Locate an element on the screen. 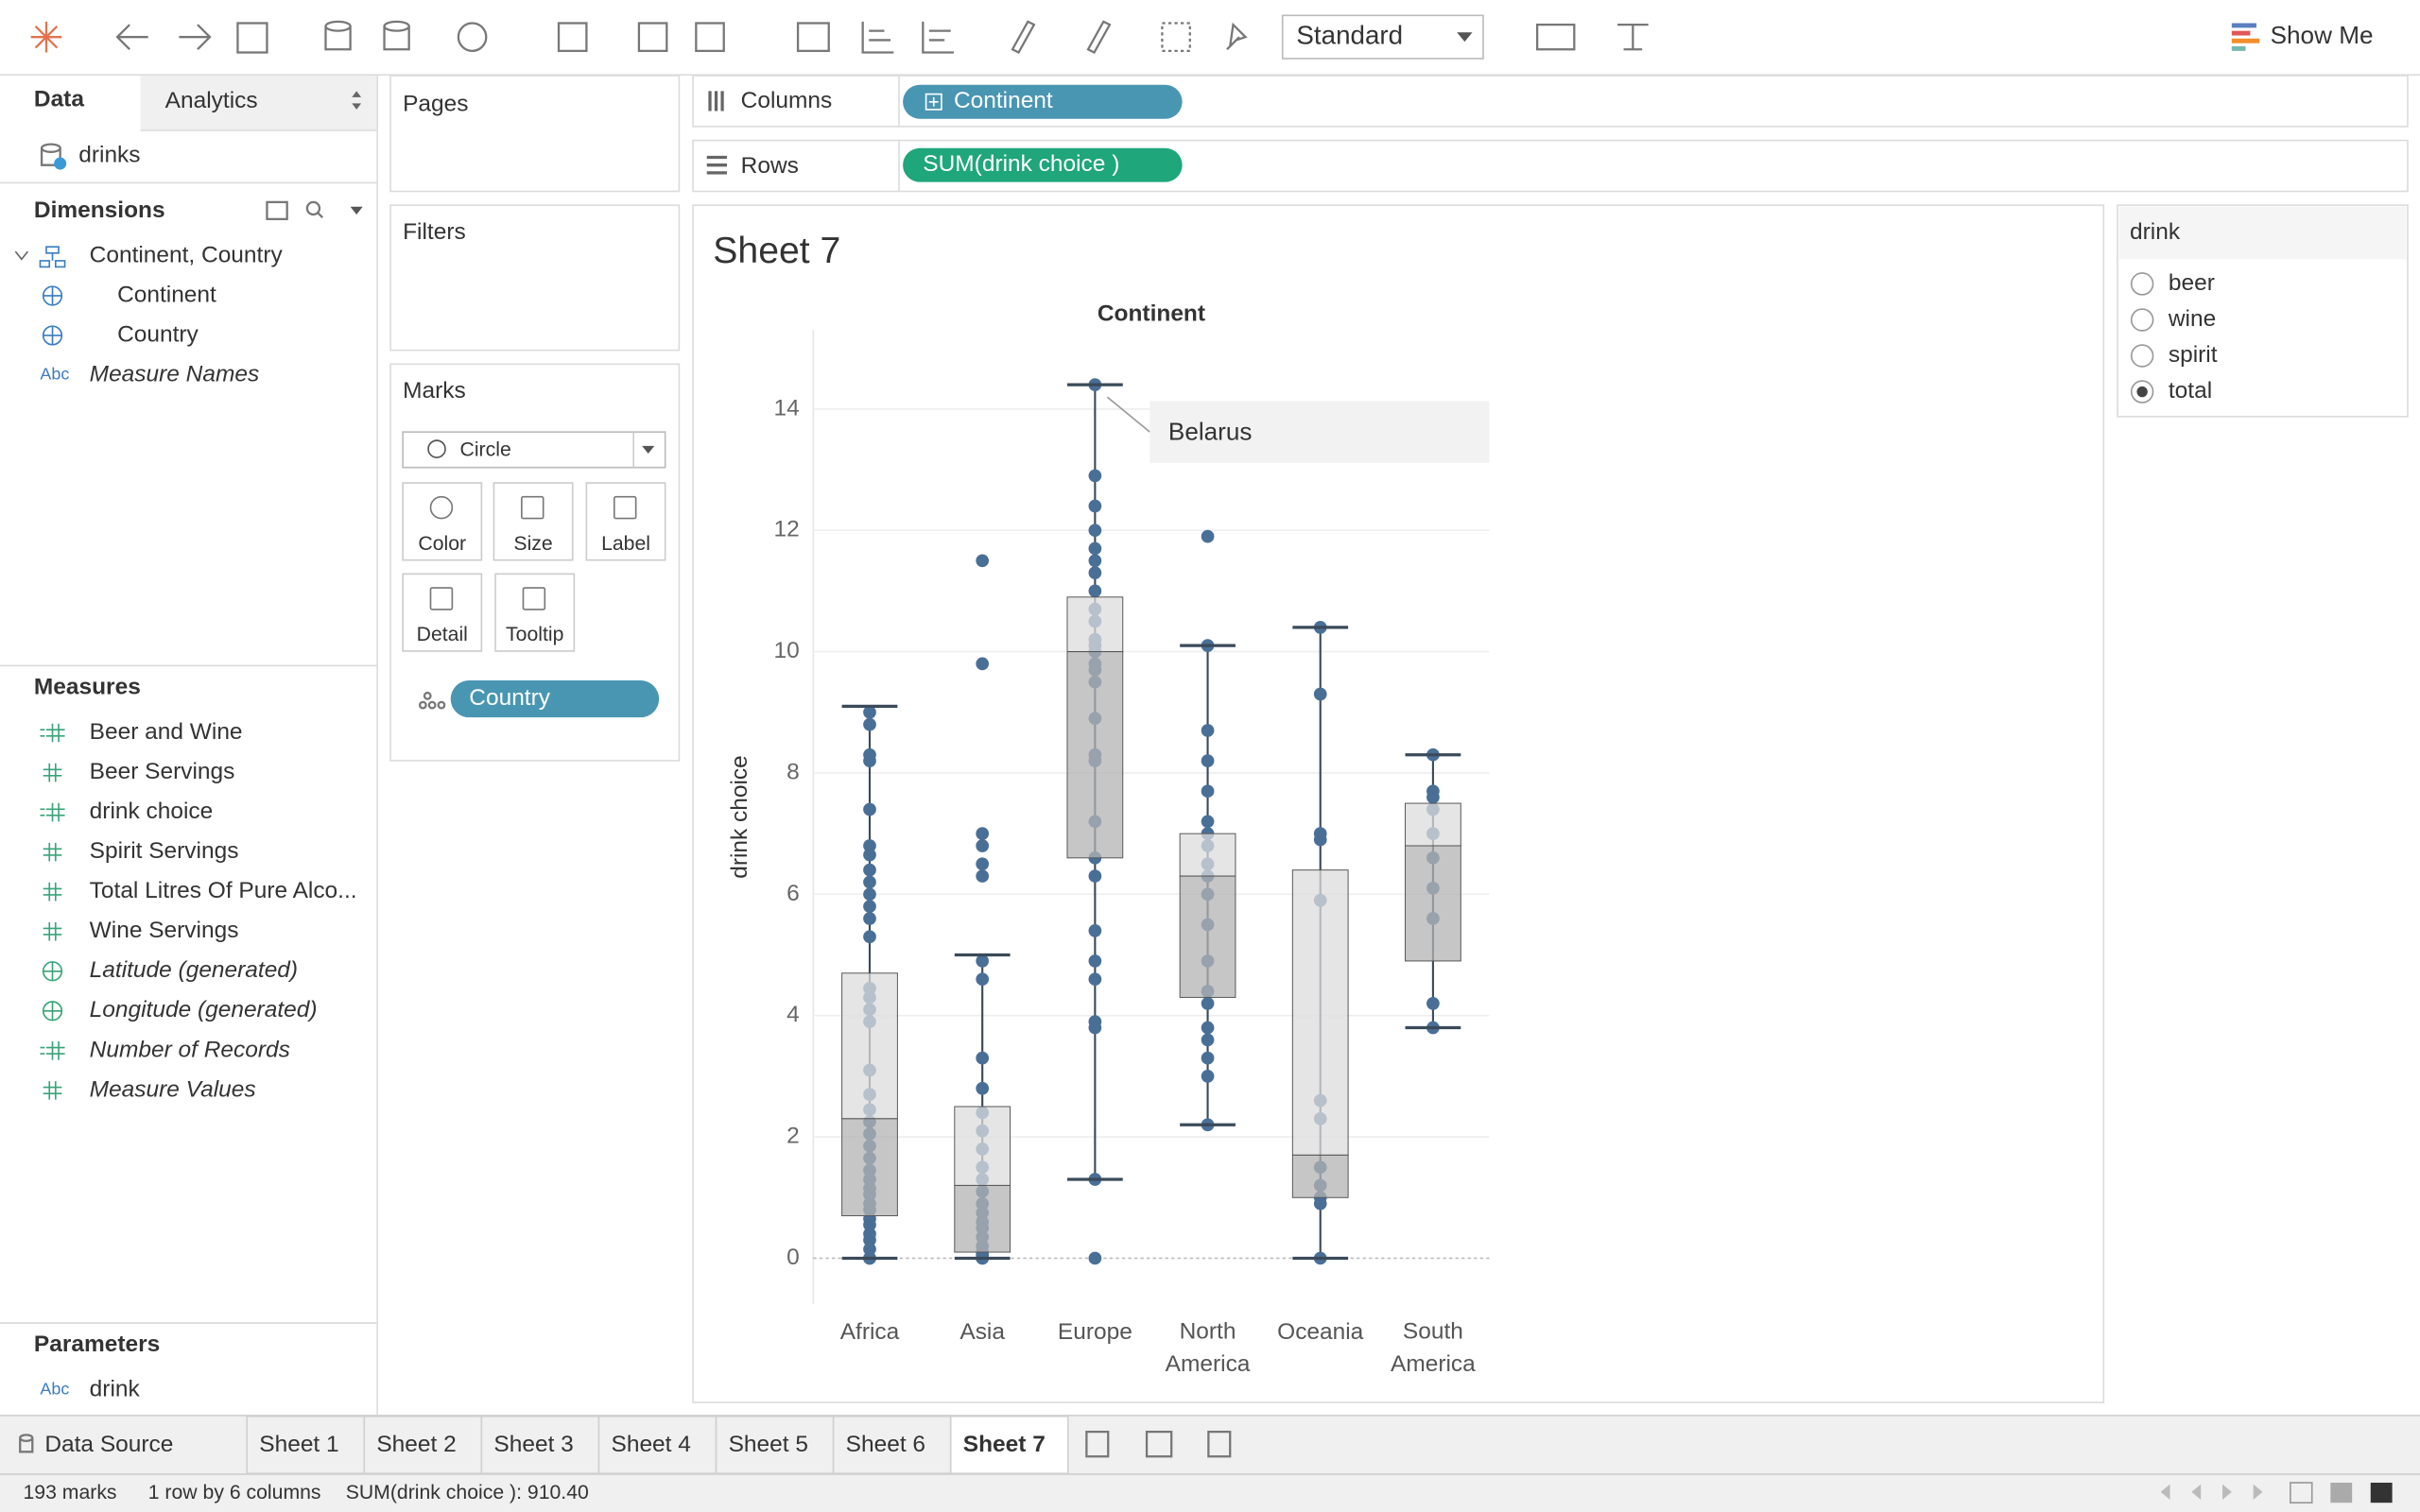 This screenshot has width=2420, height=1512. columns-pill is located at coordinates (1043, 101).